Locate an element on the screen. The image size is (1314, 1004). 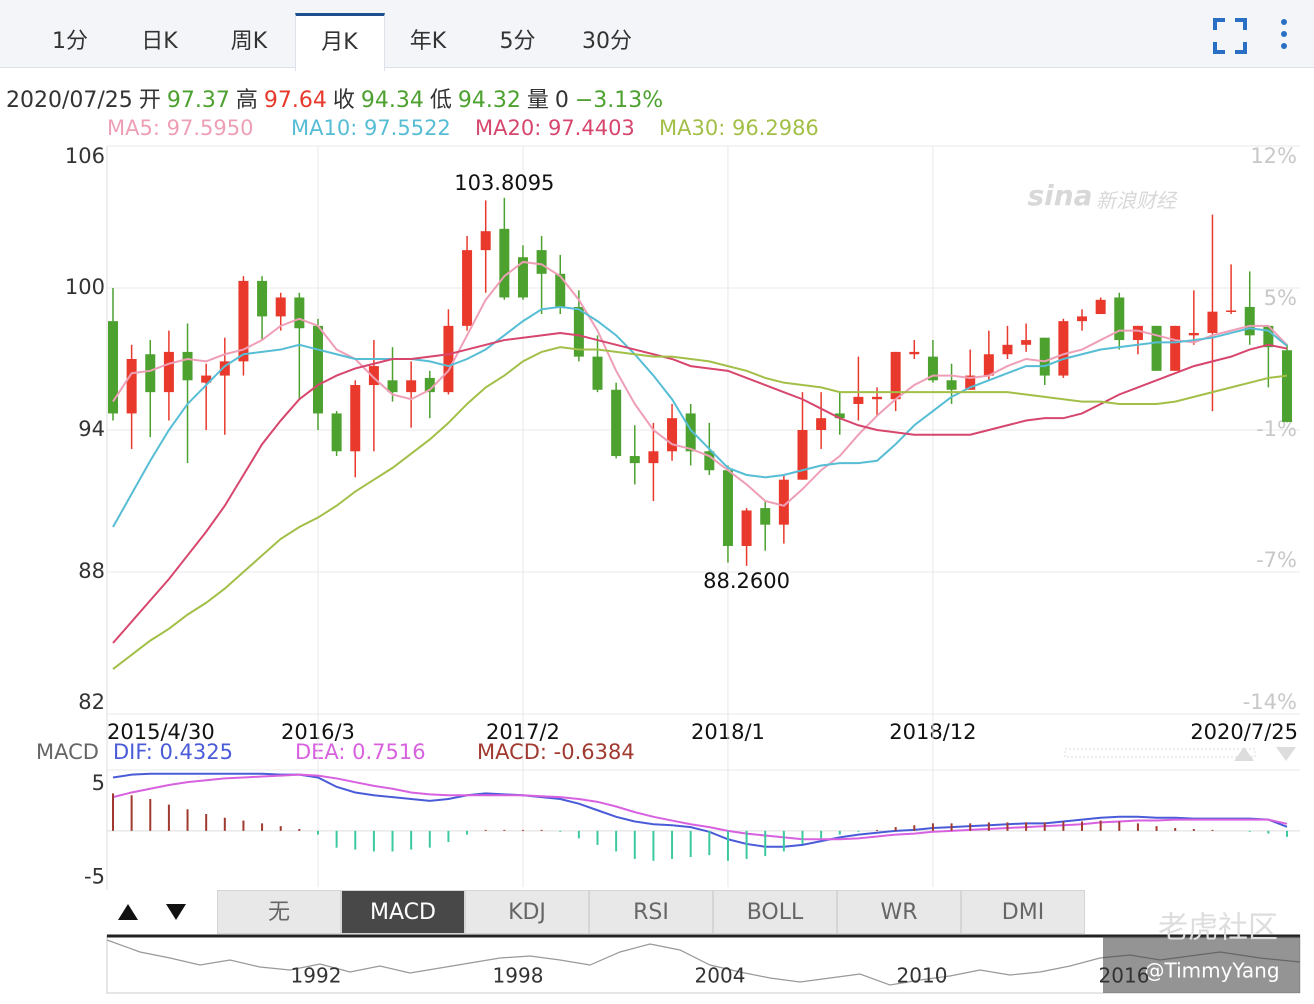
watermark-user: @TimmyYang is located at coordinates (1211, 971).